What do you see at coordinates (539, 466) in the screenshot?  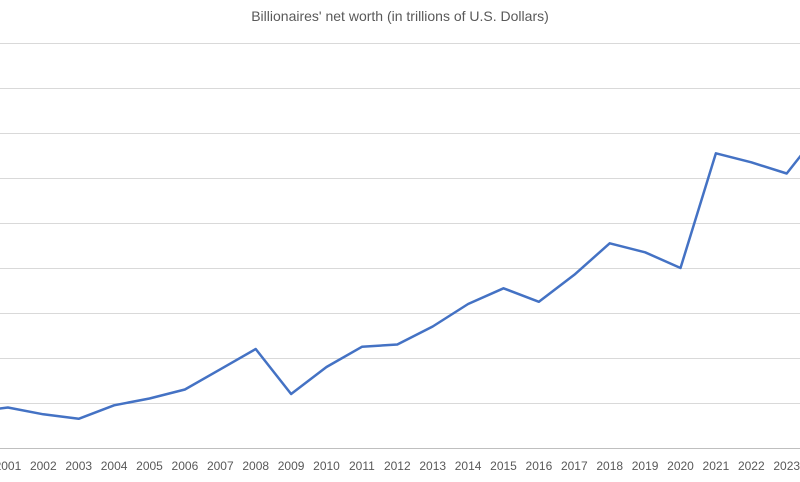 I see `x-tick-label: 2016` at bounding box center [539, 466].